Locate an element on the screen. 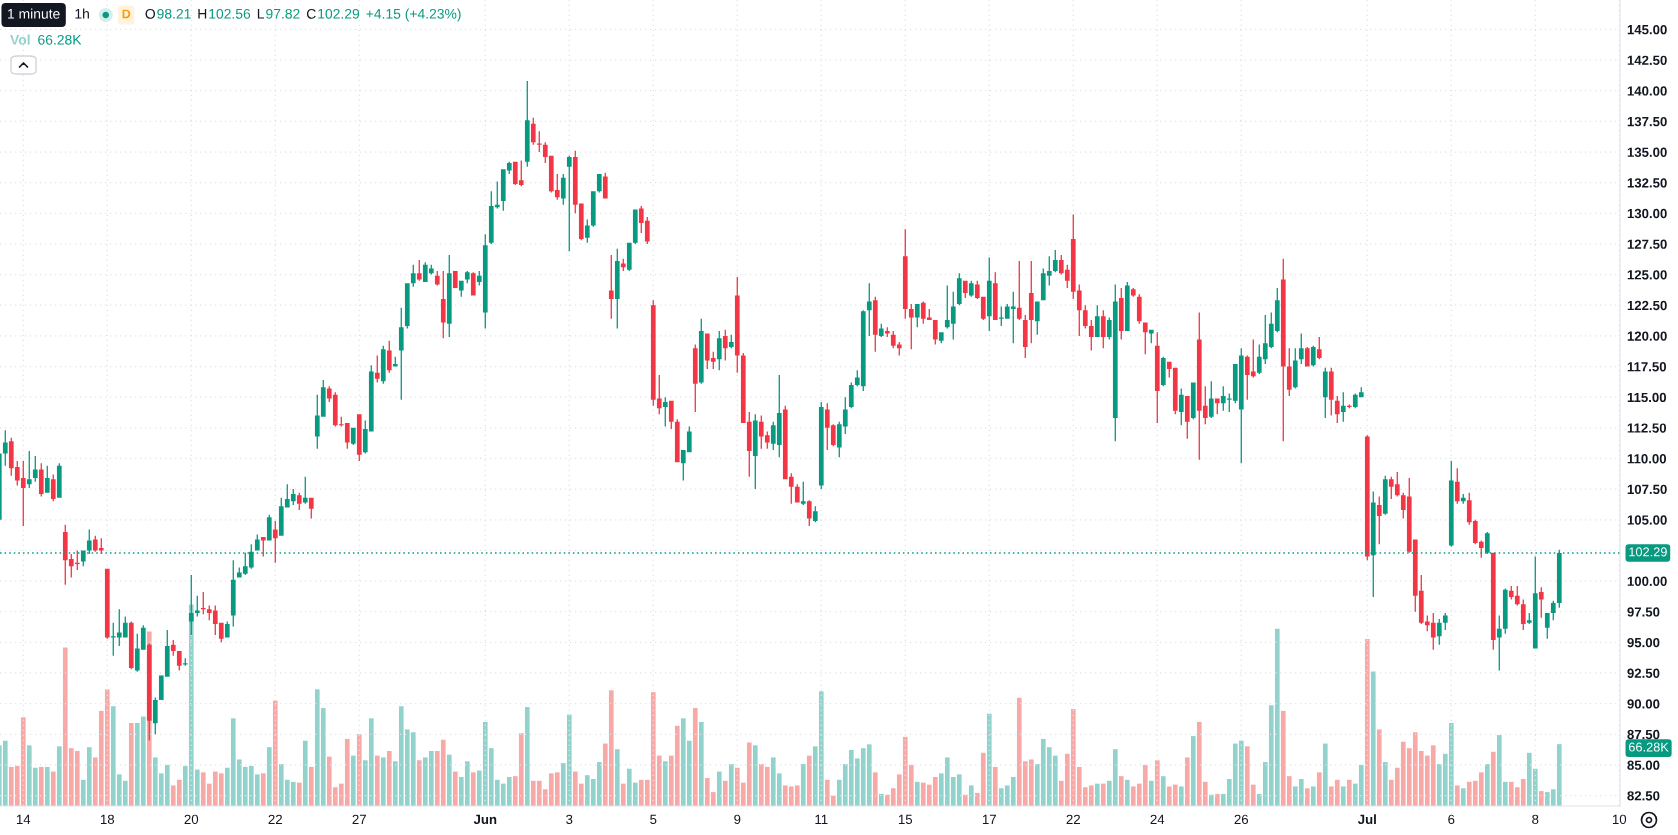  y-tick-label: 82.50 is located at coordinates (1643, 796).